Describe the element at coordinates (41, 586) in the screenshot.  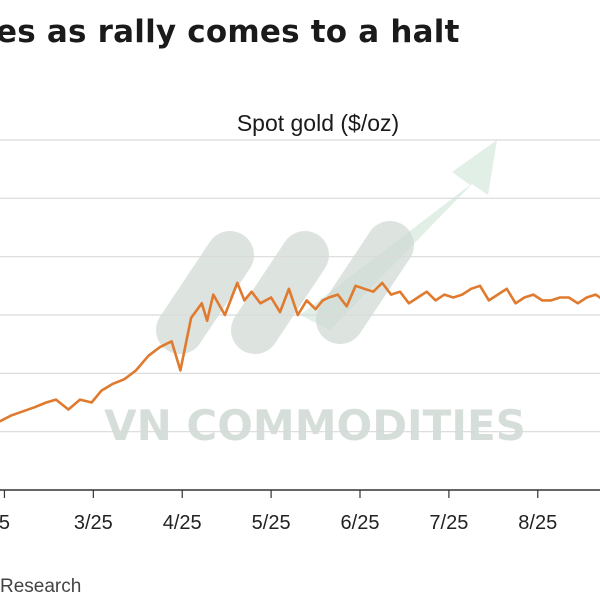
I see `source-note: Research` at that location.